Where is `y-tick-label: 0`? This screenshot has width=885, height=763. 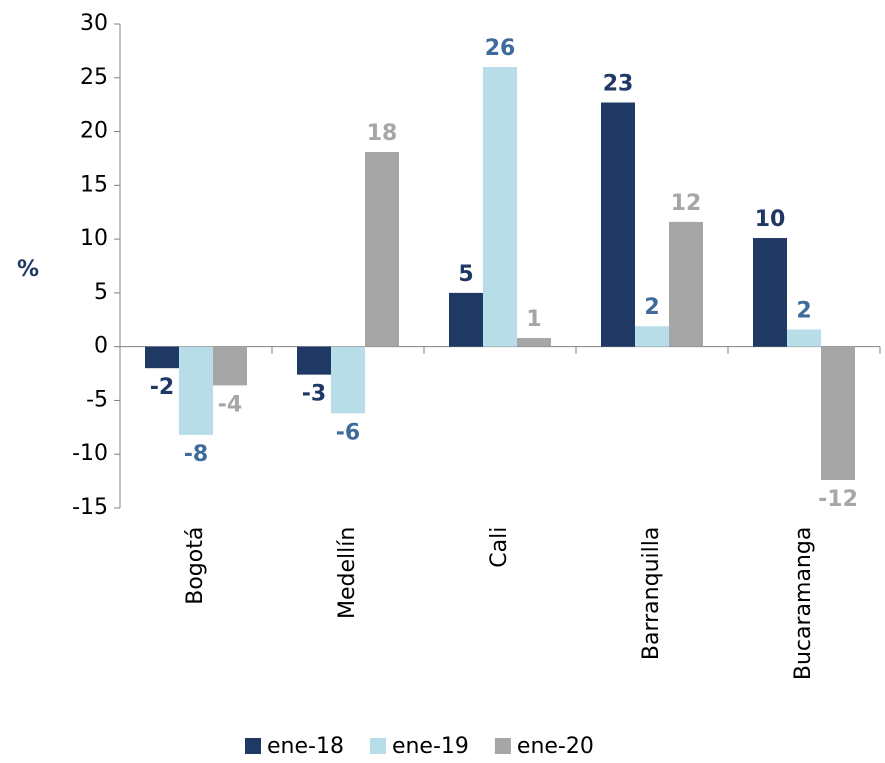
y-tick-label: 0 is located at coordinates (101, 346).